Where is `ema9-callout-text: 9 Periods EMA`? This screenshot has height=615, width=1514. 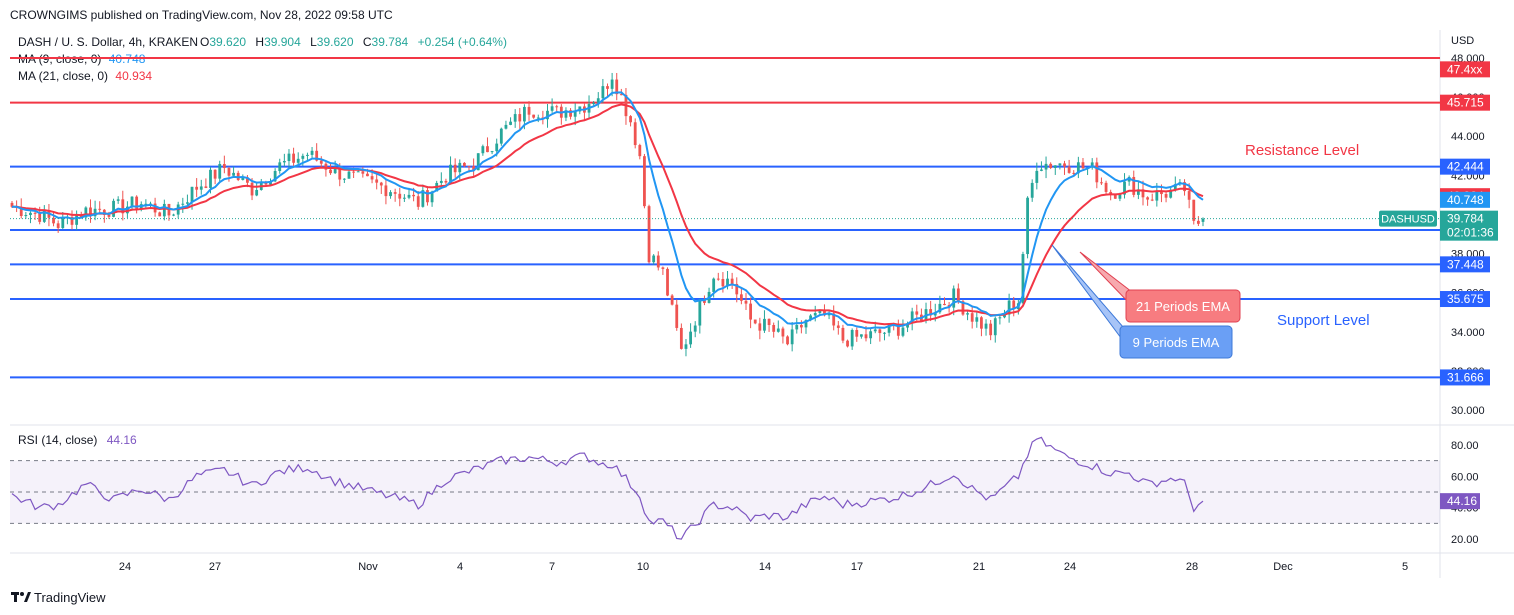
ema9-callout-text: 9 Periods EMA is located at coordinates (1176, 342).